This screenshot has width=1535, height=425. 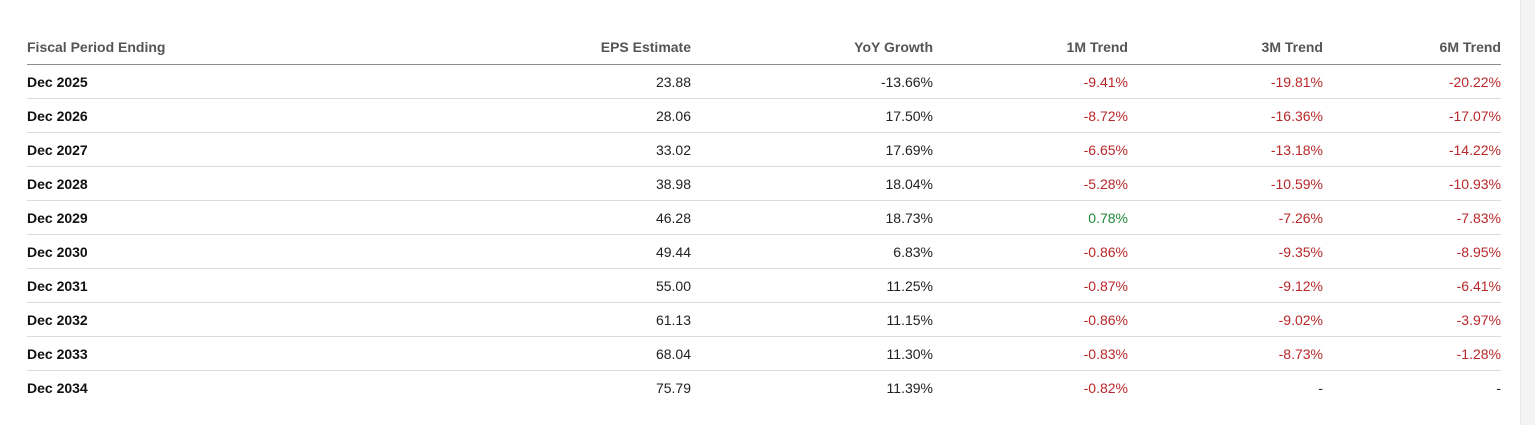 What do you see at coordinates (812, 81) in the screenshot?
I see `yoy-growth-cell: -13.66%` at bounding box center [812, 81].